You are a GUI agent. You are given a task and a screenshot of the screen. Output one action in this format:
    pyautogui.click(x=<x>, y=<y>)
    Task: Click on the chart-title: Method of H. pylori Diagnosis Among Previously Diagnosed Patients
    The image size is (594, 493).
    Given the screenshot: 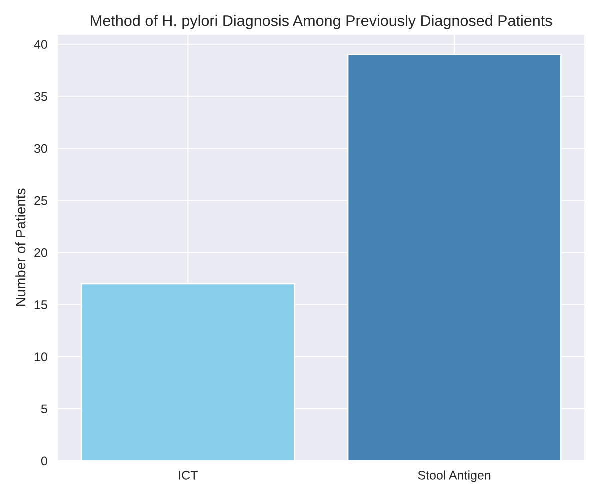 What is the action you would take?
    pyautogui.click(x=321, y=22)
    